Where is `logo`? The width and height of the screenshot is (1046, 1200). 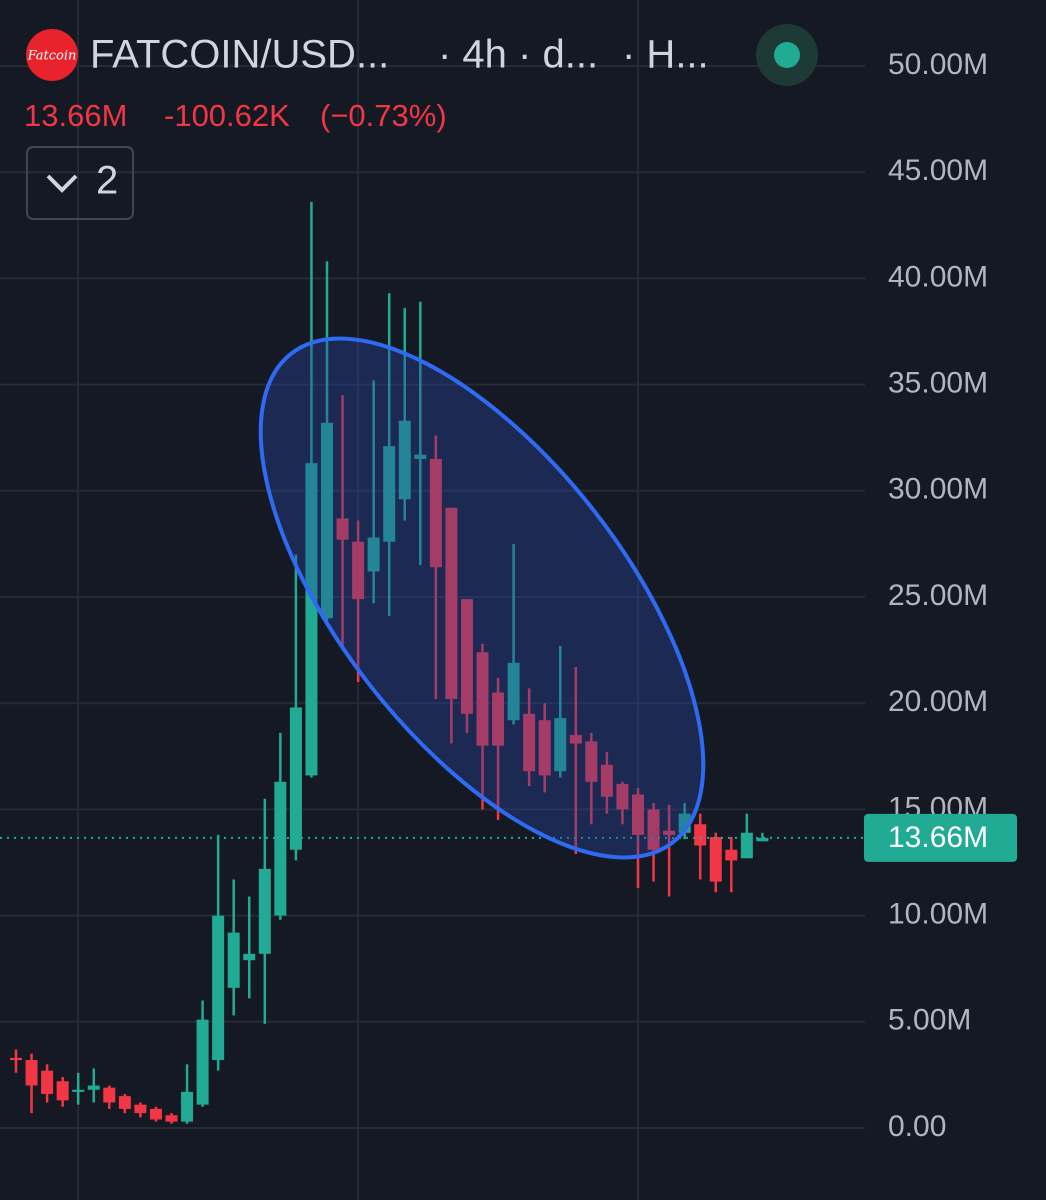 logo is located at coordinates (52, 55).